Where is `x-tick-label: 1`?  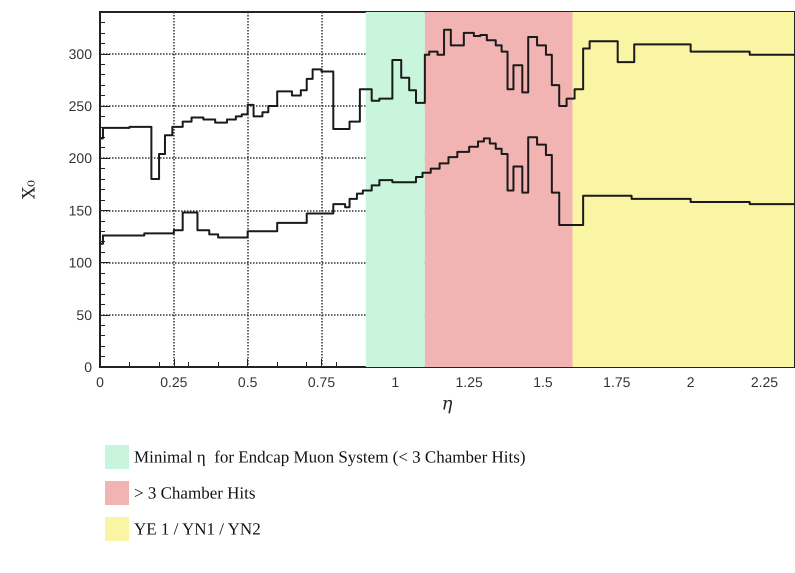
x-tick-label: 1 is located at coordinates (395, 382).